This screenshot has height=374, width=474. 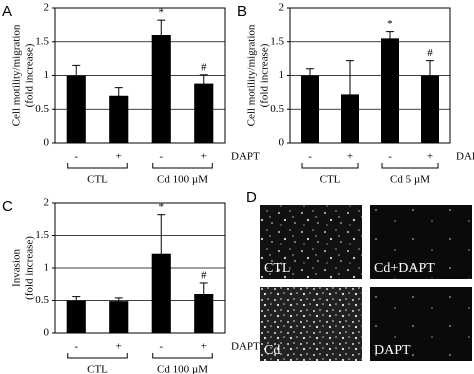 I want to click on panel-label: D, so click(x=251, y=197).